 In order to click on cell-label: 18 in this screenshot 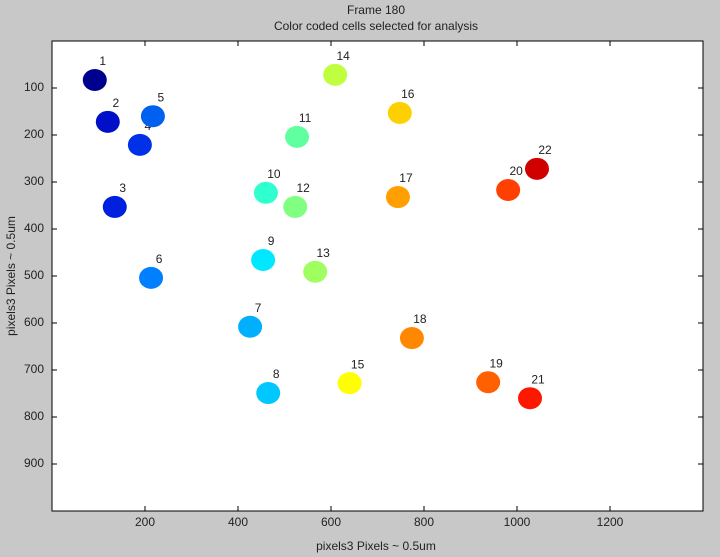, I will do `click(420, 319)`.